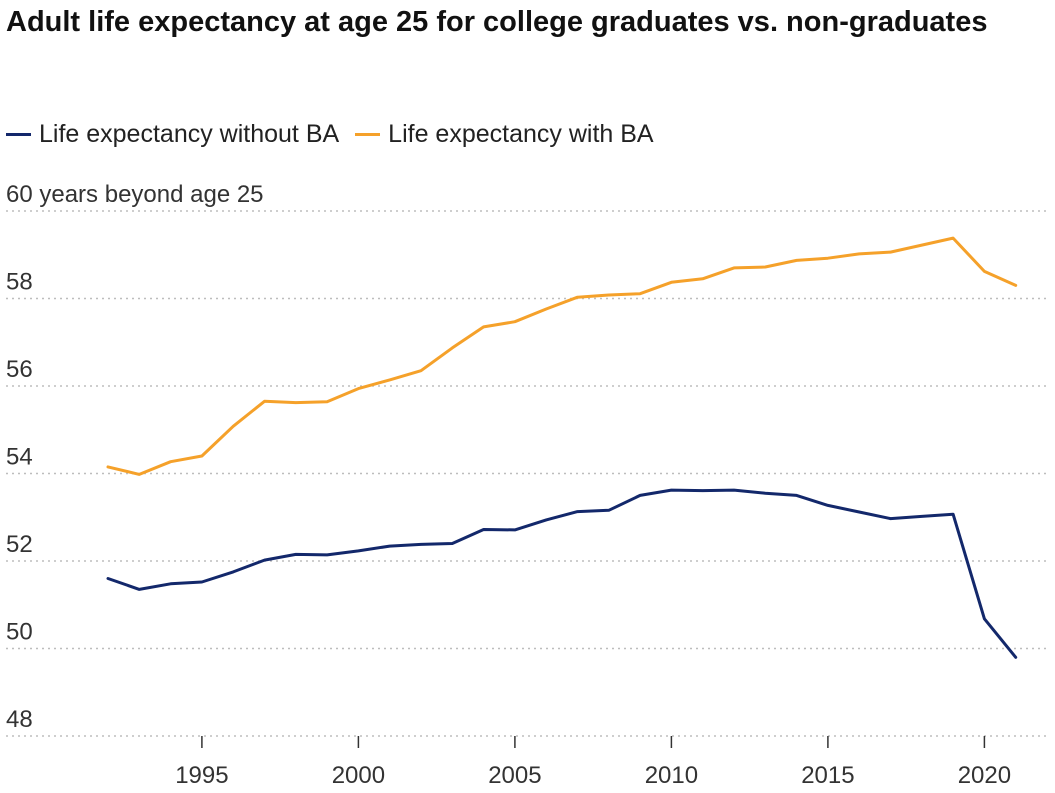 Image resolution: width=1055 pixels, height=793 pixels. What do you see at coordinates (19, 282) in the screenshot?
I see `y-tick-label: 58` at bounding box center [19, 282].